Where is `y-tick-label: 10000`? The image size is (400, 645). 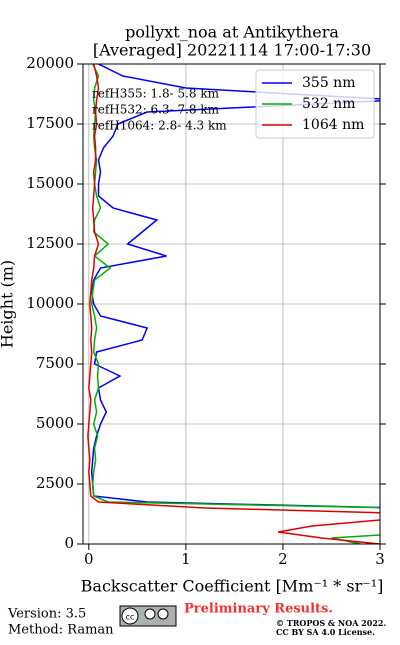
y-tick-label: 10000 is located at coordinates (50, 303).